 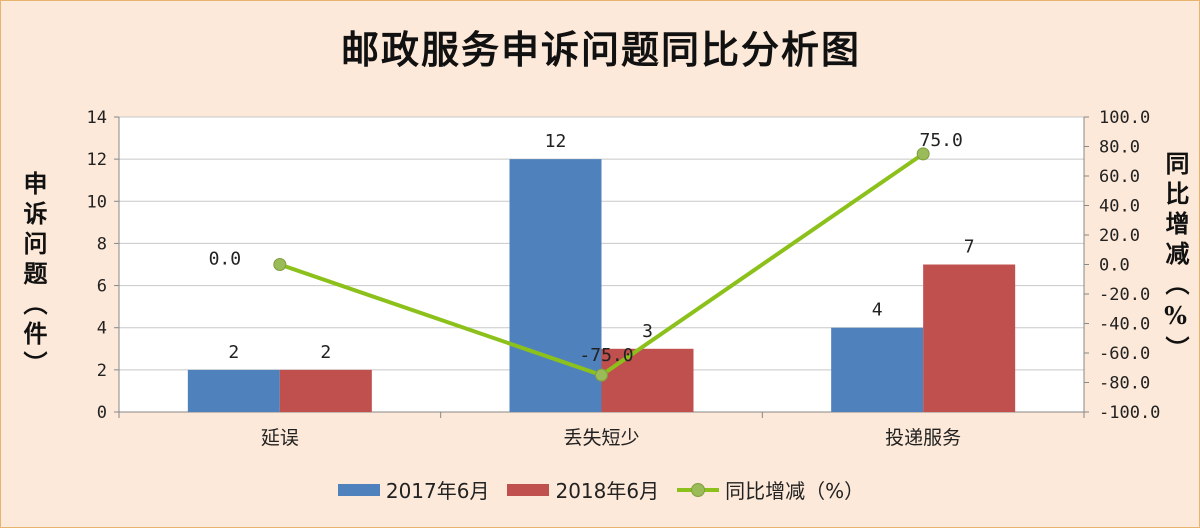 What do you see at coordinates (358, 489) in the screenshot?
I see `legend-swatch-2017` at bounding box center [358, 489].